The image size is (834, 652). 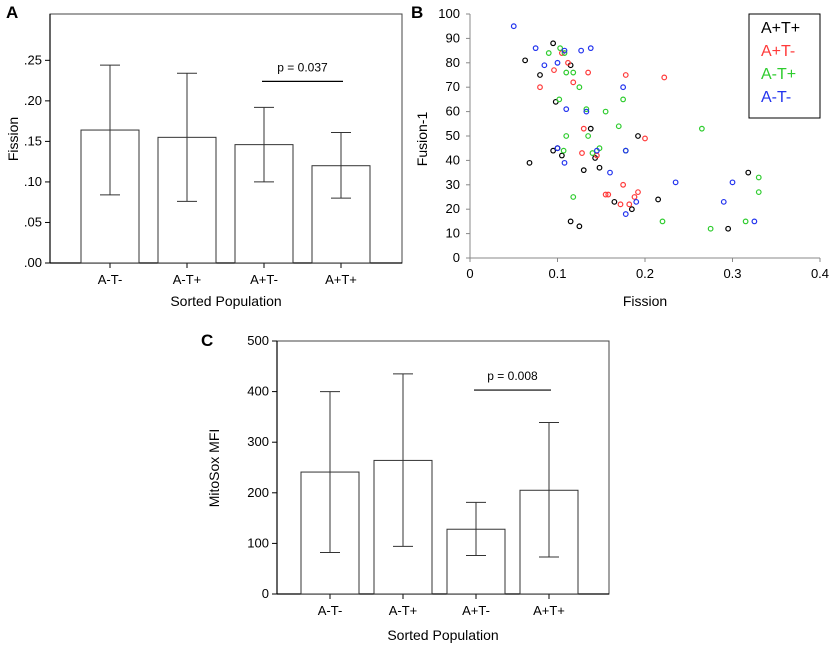 What do you see at coordinates (645, 301) in the screenshot?
I see `panel-b-x-axis-title: Fission` at bounding box center [645, 301].